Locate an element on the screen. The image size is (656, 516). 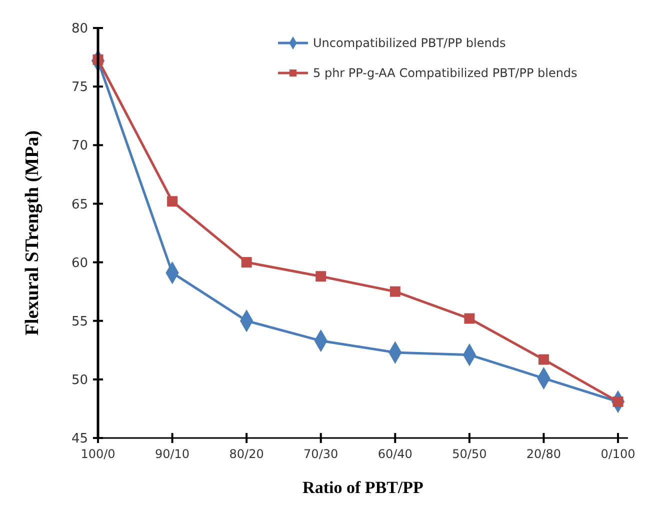
legend-label: 5 phr PP-g-AA Compatibilized PBT/PP blends is located at coordinates (445, 73).